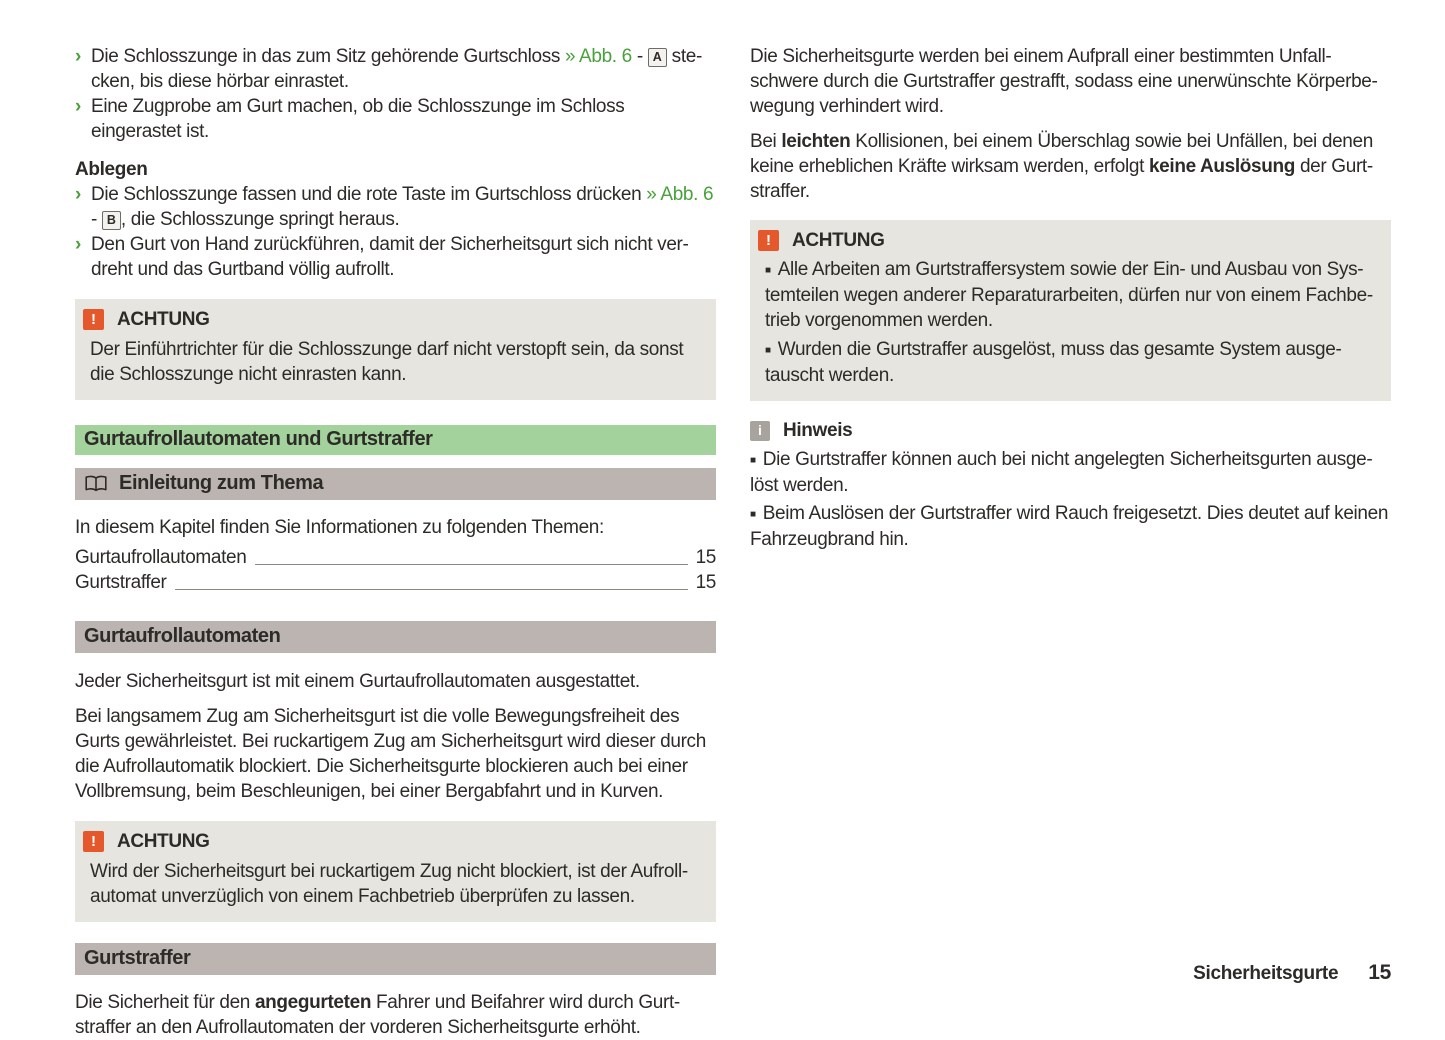  Describe the element at coordinates (816, 141) in the screenshot. I see `paragraph-bold-text: leichten` at that location.